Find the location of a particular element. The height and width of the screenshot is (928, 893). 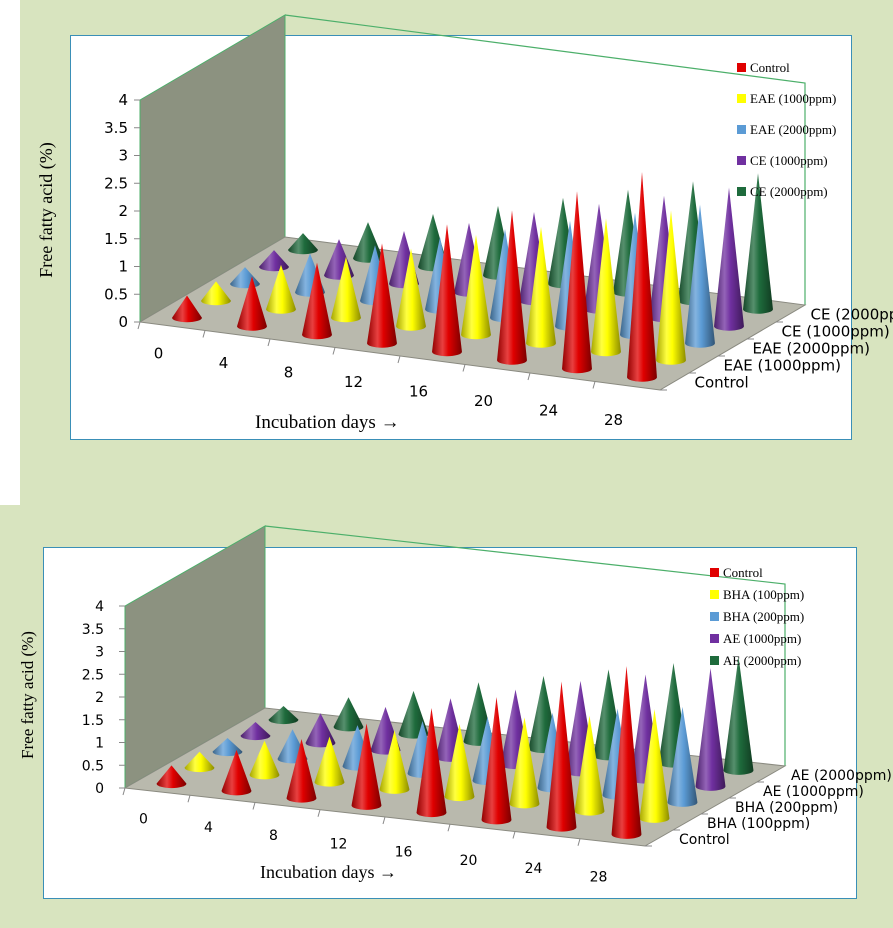

cone-bha-100ppm--day-28 is located at coordinates (654, 766).